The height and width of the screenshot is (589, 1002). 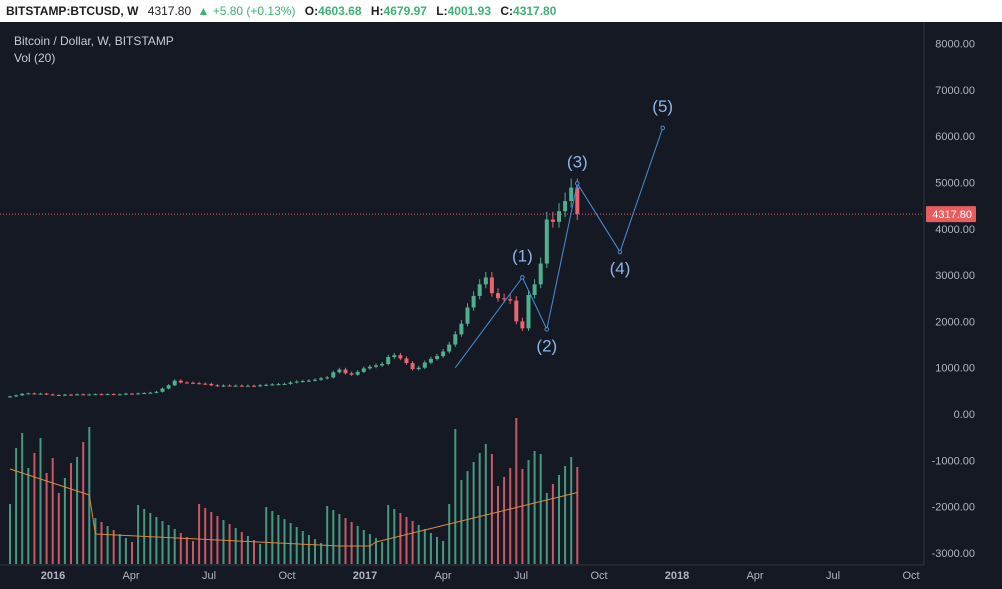 I want to click on y-tick-label: 4000.00, so click(x=955, y=230).